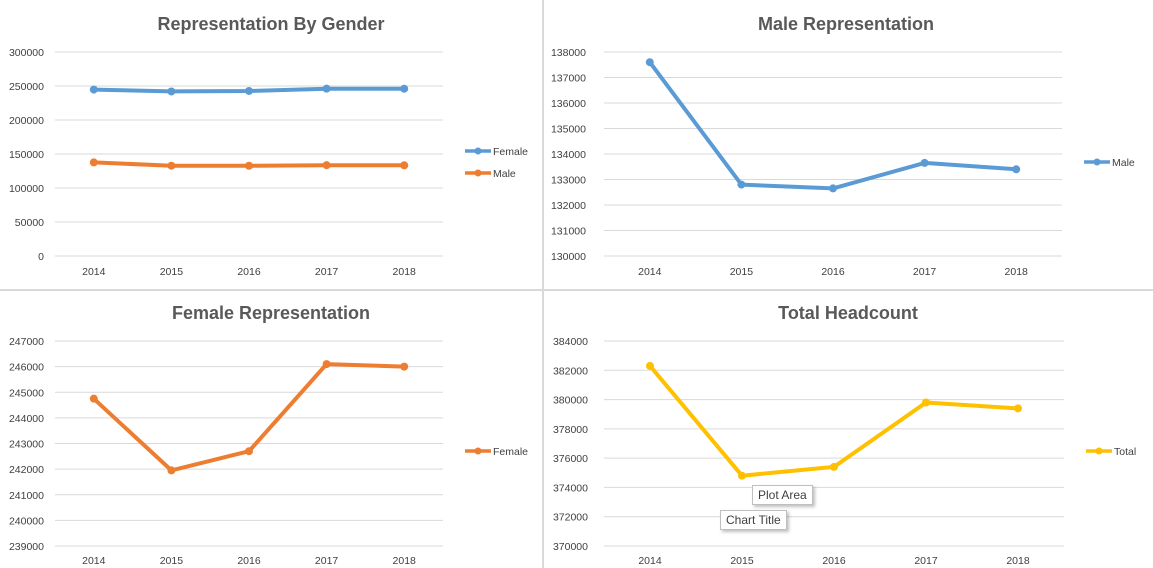  Describe the element at coordinates (26, 342) in the screenshot. I see `y-tick-label: 247000` at that location.